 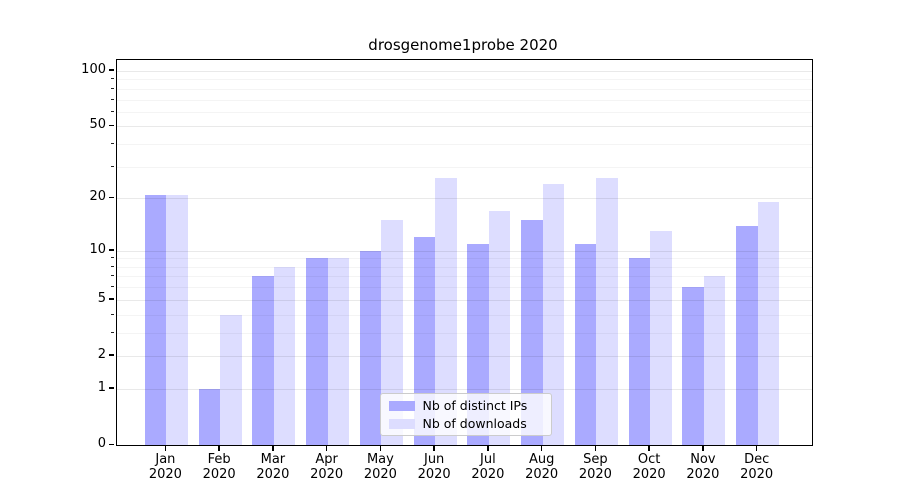 I want to click on x-tick-label-feb: Feb 2020, so click(x=219, y=467).